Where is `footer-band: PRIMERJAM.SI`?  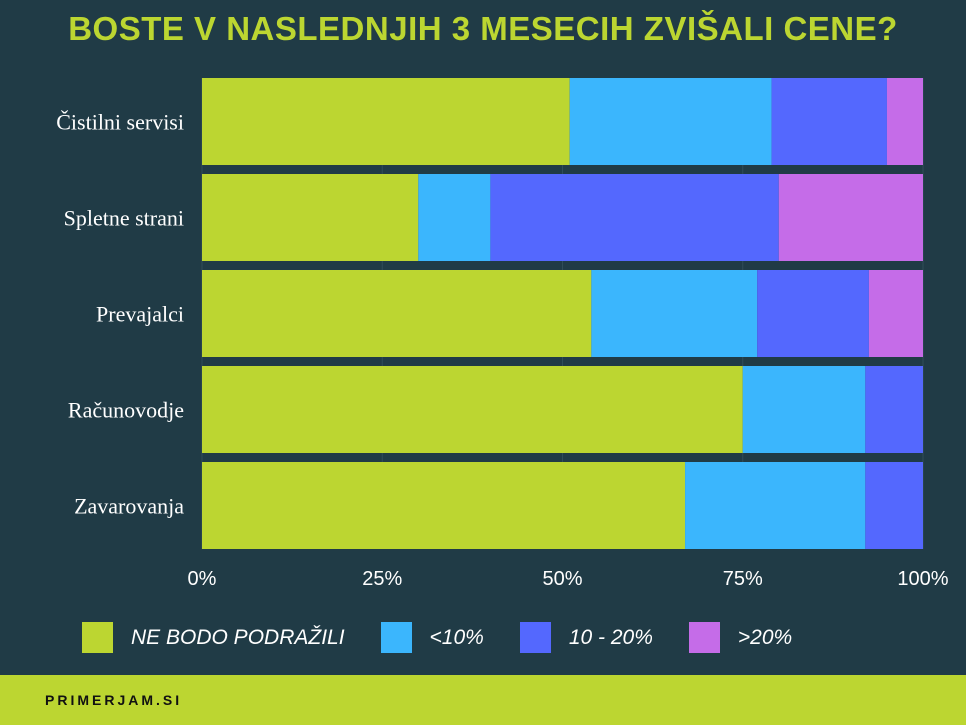 footer-band: PRIMERJAM.SI is located at coordinates (483, 700).